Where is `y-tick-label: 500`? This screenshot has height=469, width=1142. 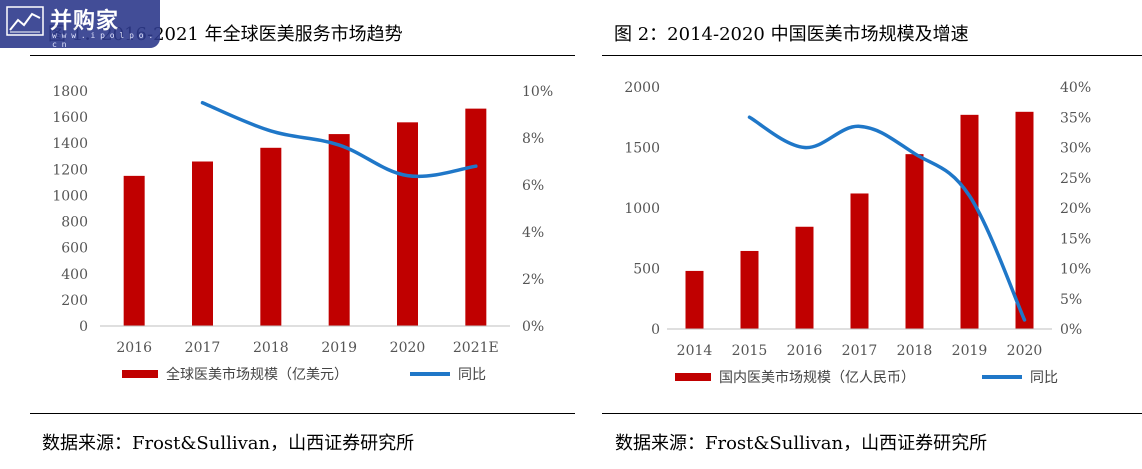
y-tick-label: 500 is located at coordinates (646, 270).